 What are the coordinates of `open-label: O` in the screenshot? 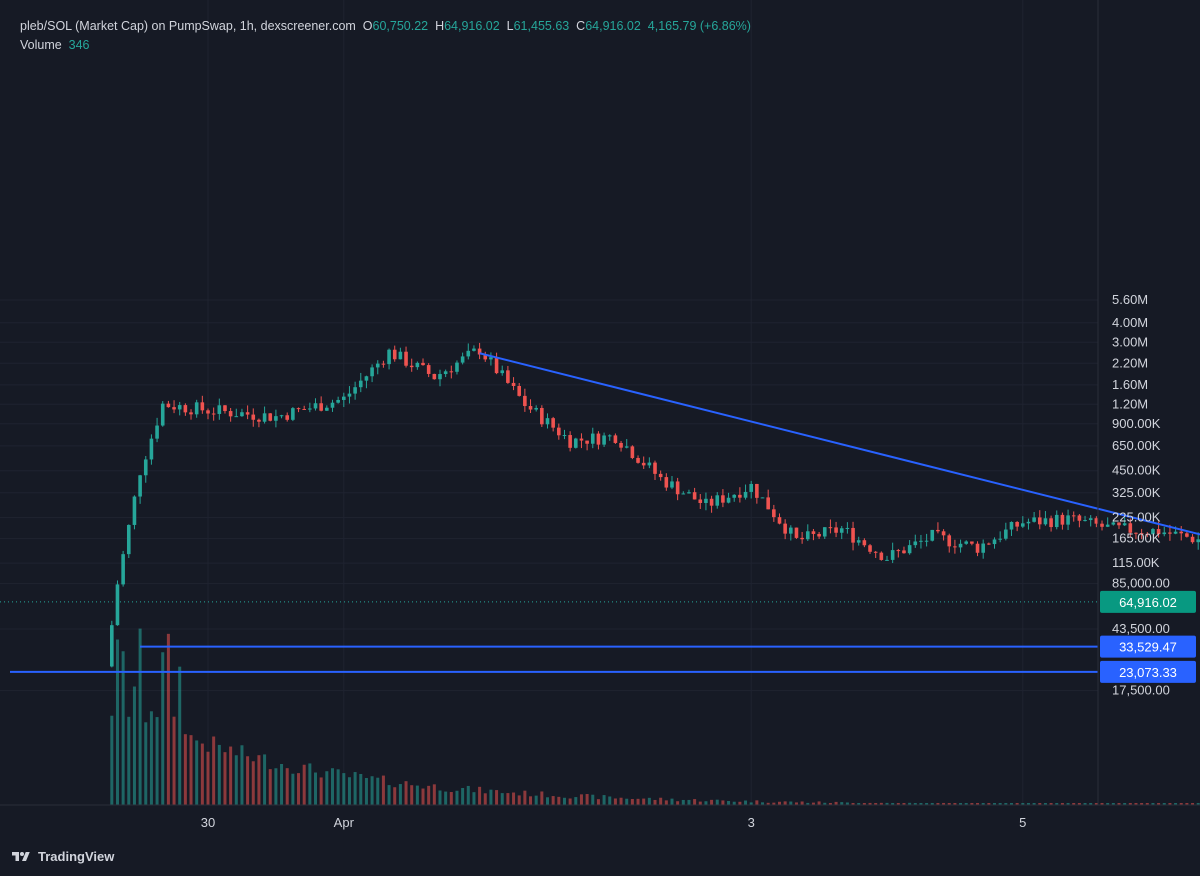 It's located at (367, 26).